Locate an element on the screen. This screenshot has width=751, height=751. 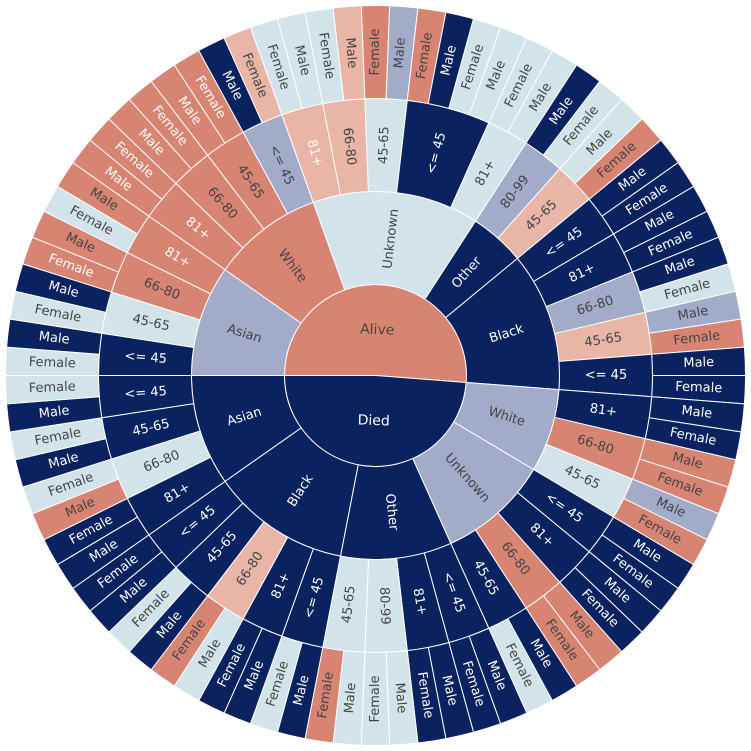
died-asian-le-45-female-arc is located at coordinates (52, 390).